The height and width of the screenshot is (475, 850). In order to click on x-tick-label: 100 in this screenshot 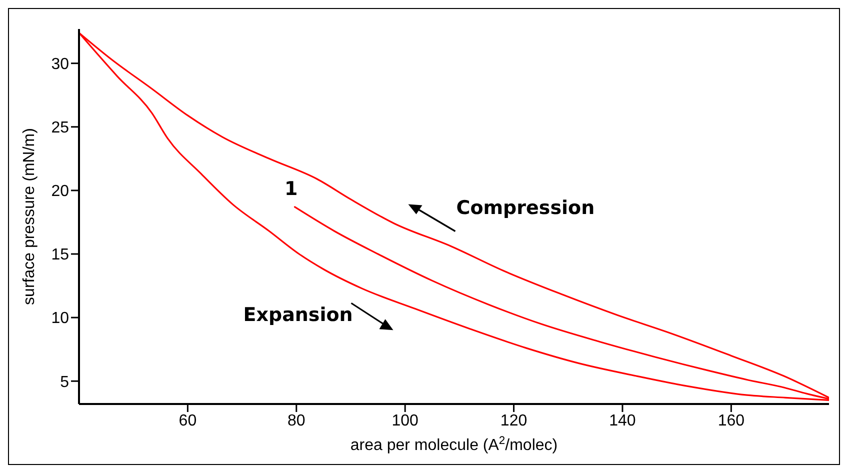, I will do `click(405, 421)`.